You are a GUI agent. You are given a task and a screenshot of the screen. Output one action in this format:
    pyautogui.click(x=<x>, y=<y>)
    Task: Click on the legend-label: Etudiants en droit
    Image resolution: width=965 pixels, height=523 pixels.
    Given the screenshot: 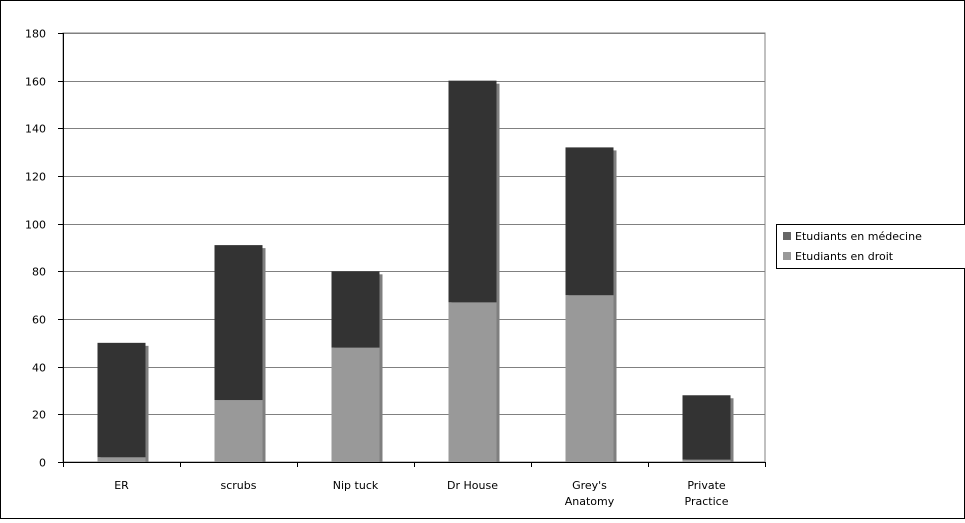 What is the action you would take?
    pyautogui.click(x=844, y=256)
    